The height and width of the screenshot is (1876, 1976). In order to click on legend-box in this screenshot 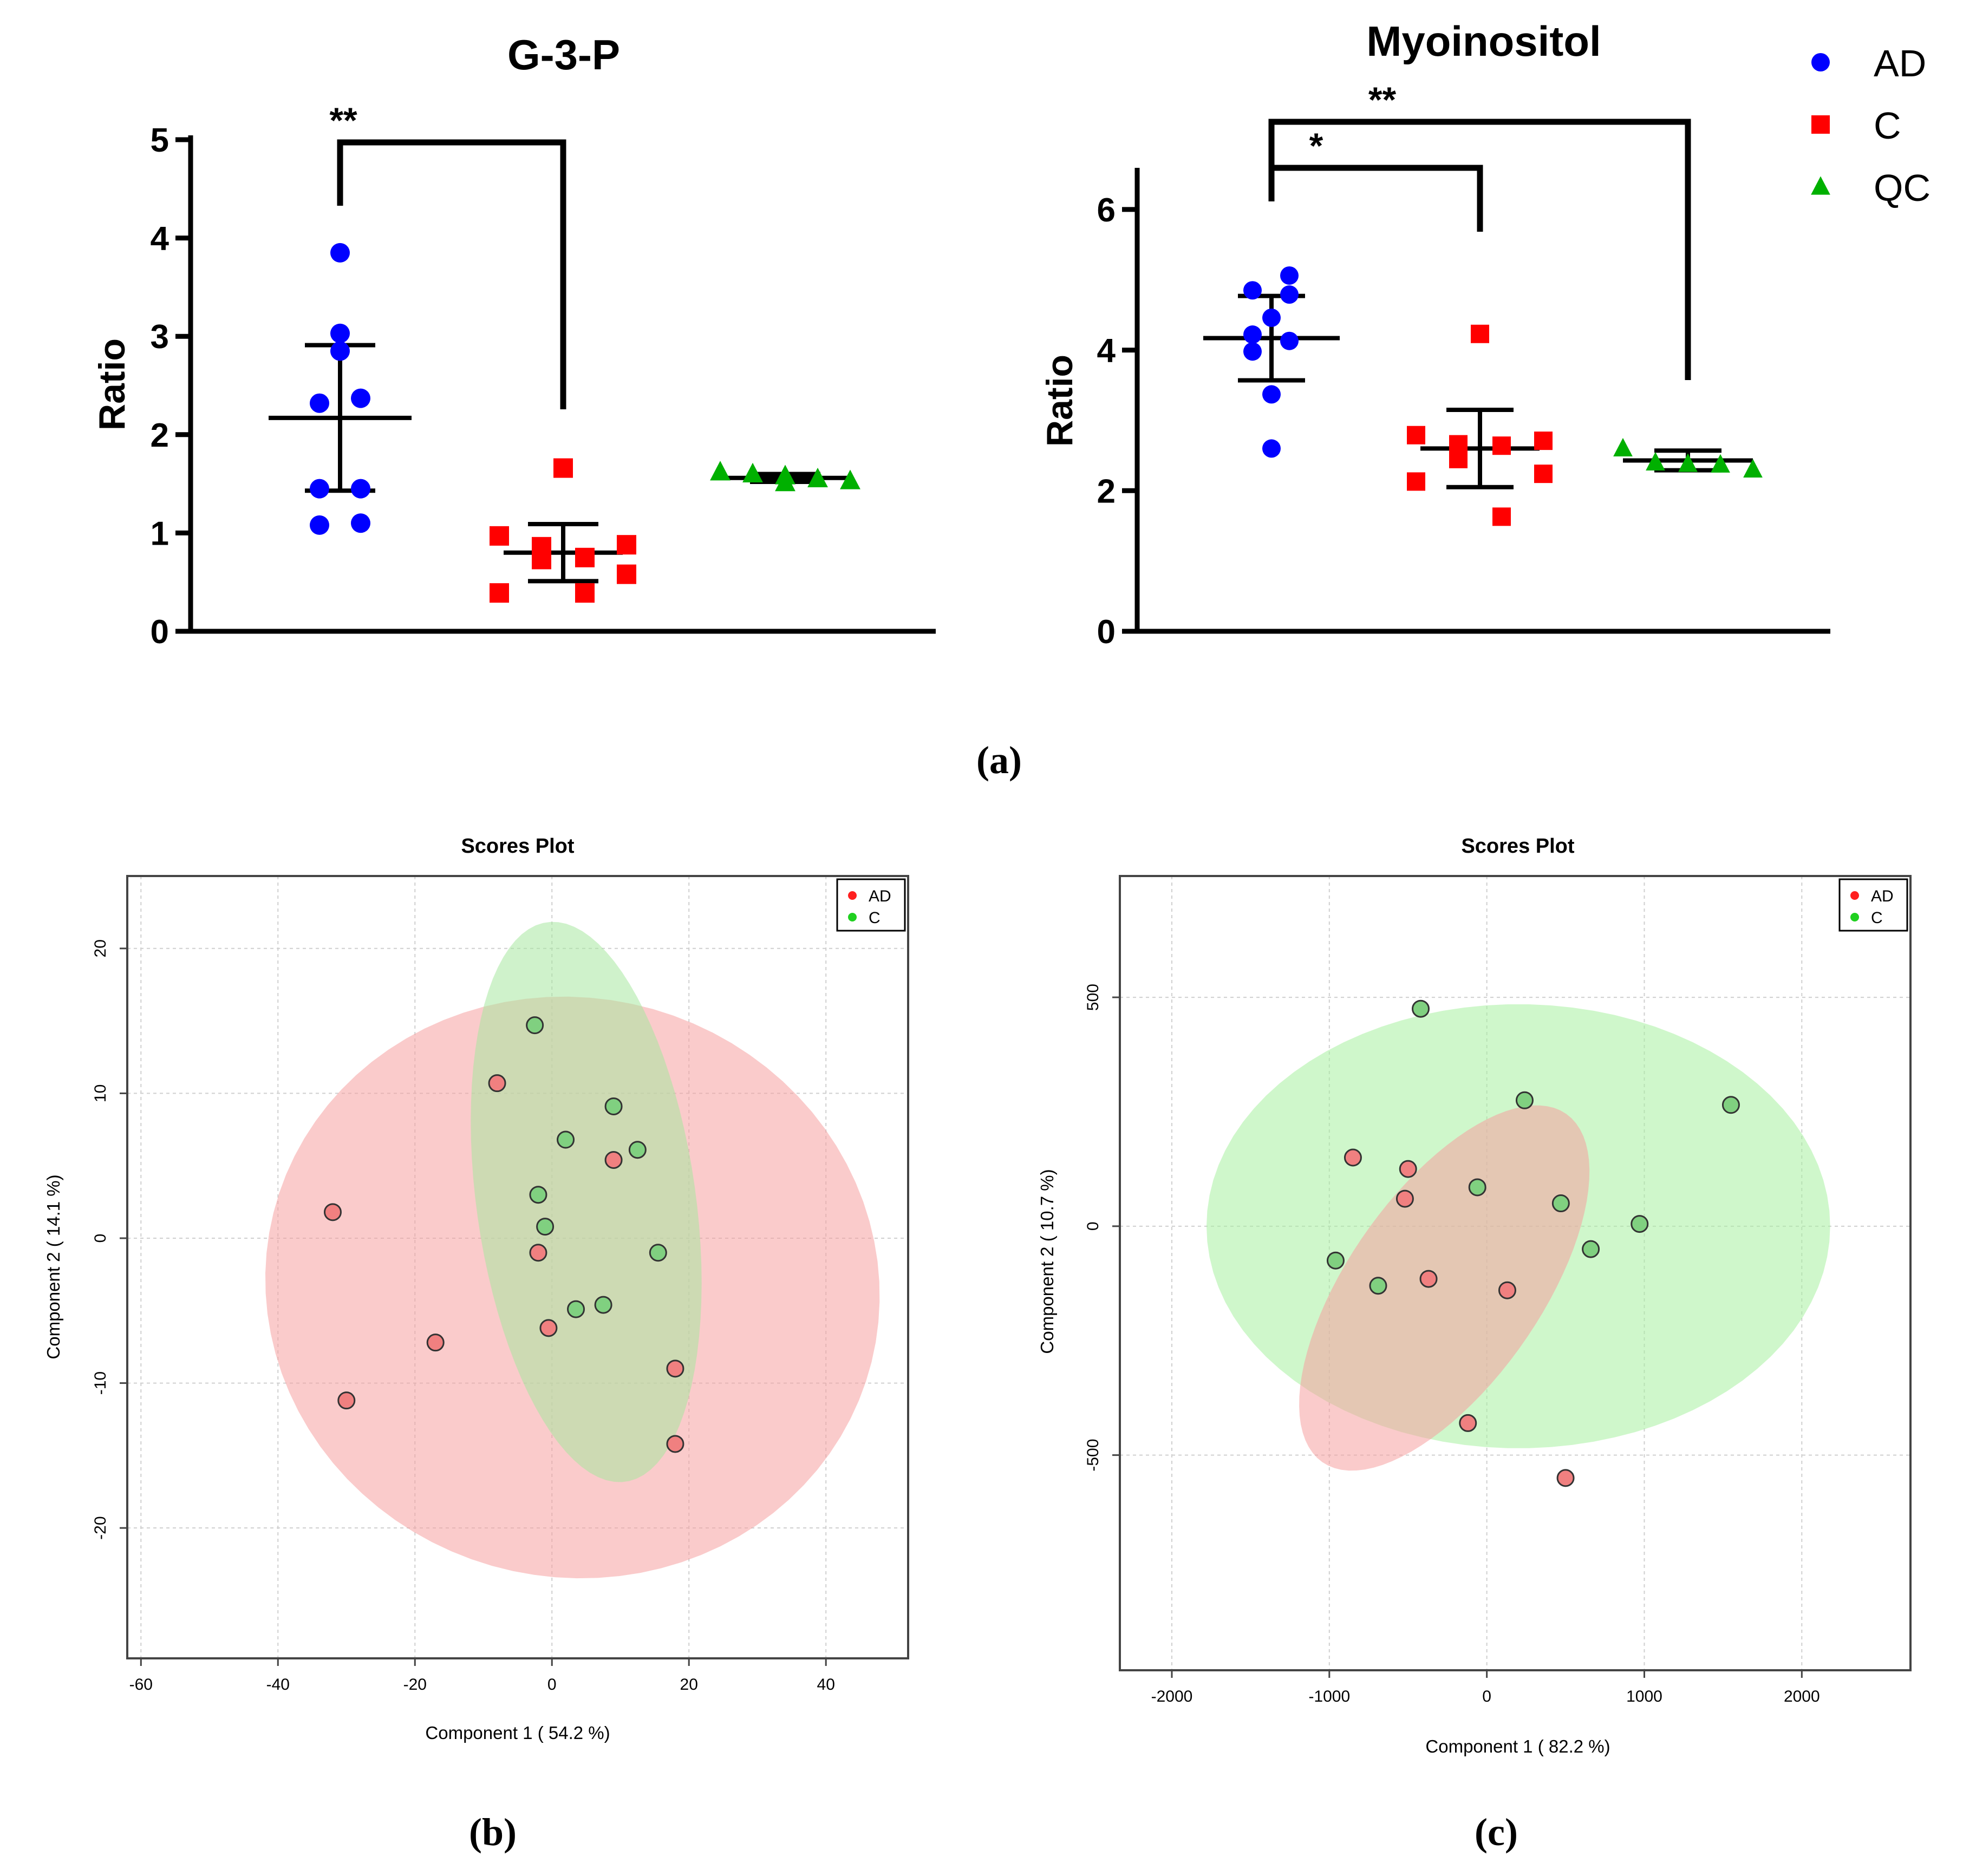, I will do `click(871, 905)`.